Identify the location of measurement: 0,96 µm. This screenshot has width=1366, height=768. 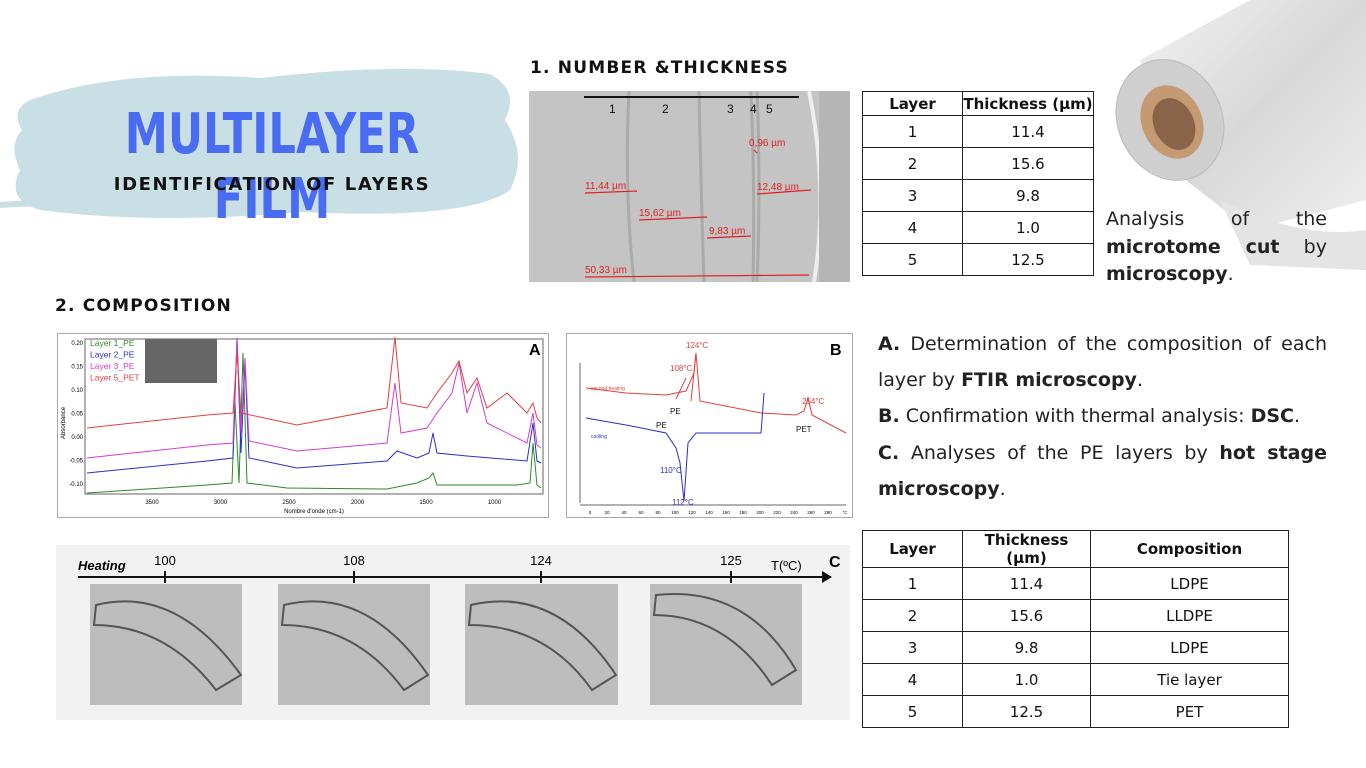
(767, 143).